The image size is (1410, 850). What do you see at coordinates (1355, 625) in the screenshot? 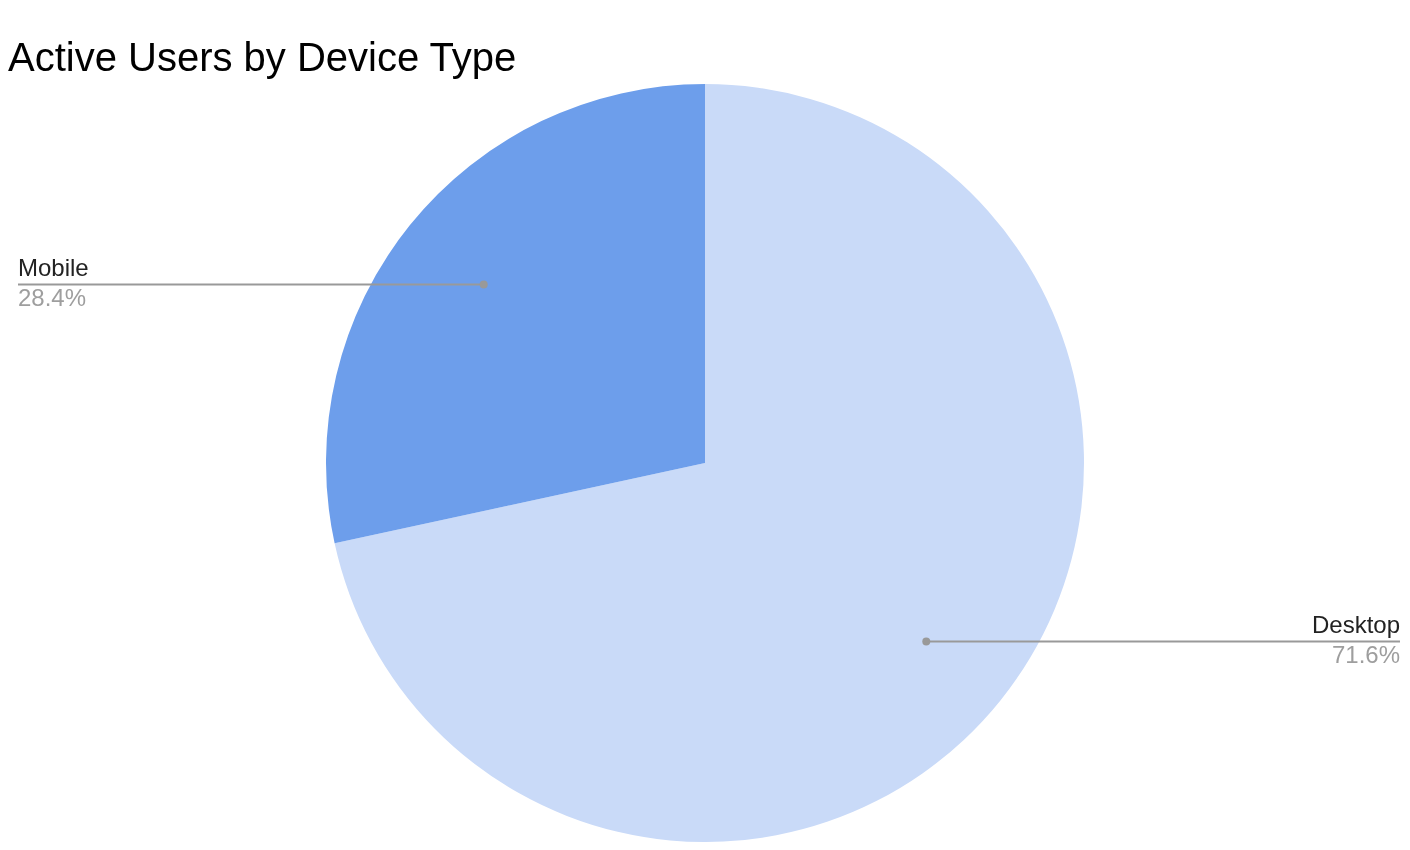
I see `slice-label: Desktop` at bounding box center [1355, 625].